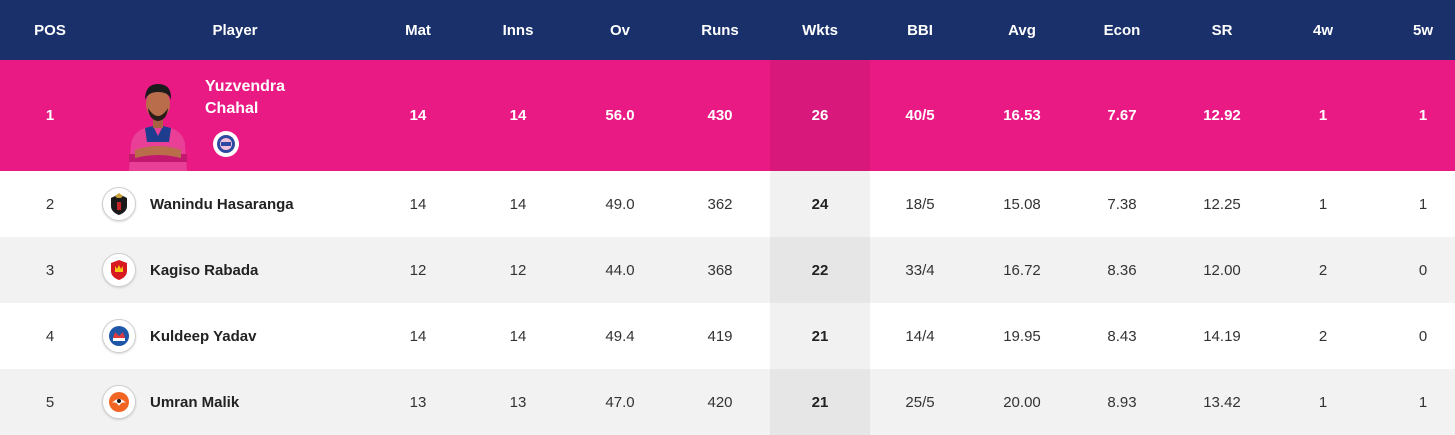 The width and height of the screenshot is (1455, 435). I want to click on row-sr: 12.00, so click(1222, 270).